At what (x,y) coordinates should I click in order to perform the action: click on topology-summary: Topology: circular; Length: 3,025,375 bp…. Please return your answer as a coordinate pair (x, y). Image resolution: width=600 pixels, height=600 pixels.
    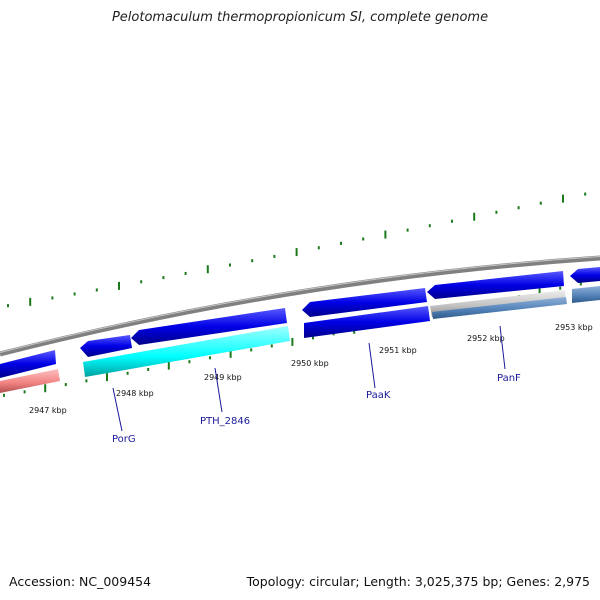
    Looking at the image, I should click on (418, 581).